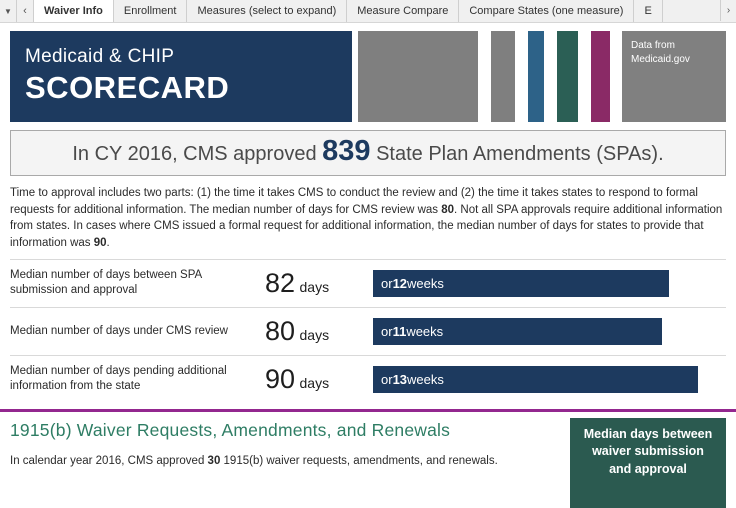  Describe the element at coordinates (536, 76) in the screenshot. I see `banner-stripe-blue` at that location.